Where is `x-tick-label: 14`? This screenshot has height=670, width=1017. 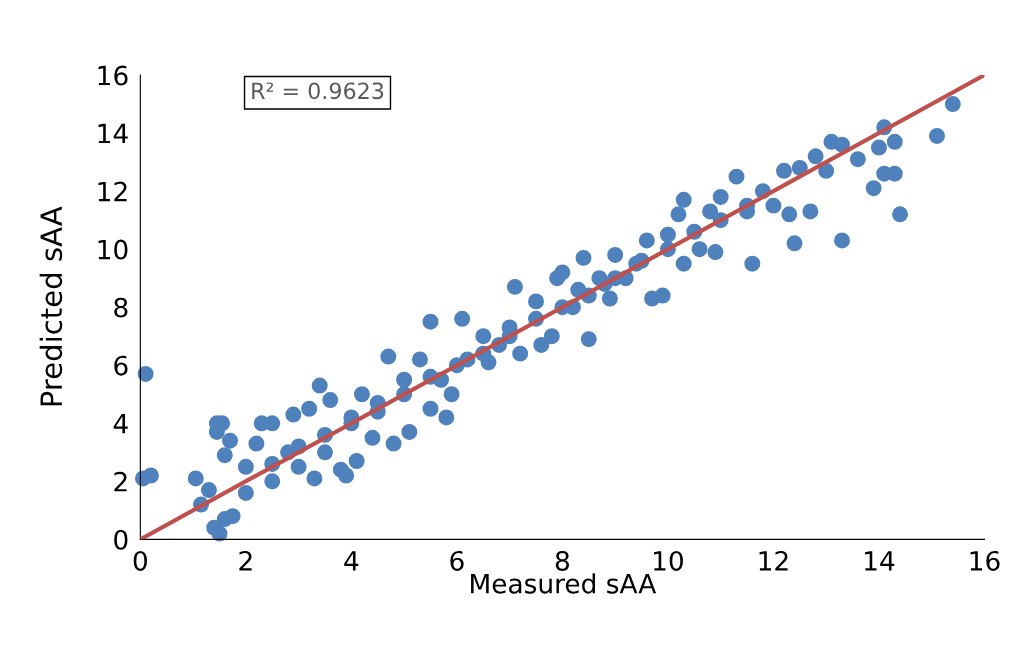 x-tick-label: 14 is located at coordinates (880, 561).